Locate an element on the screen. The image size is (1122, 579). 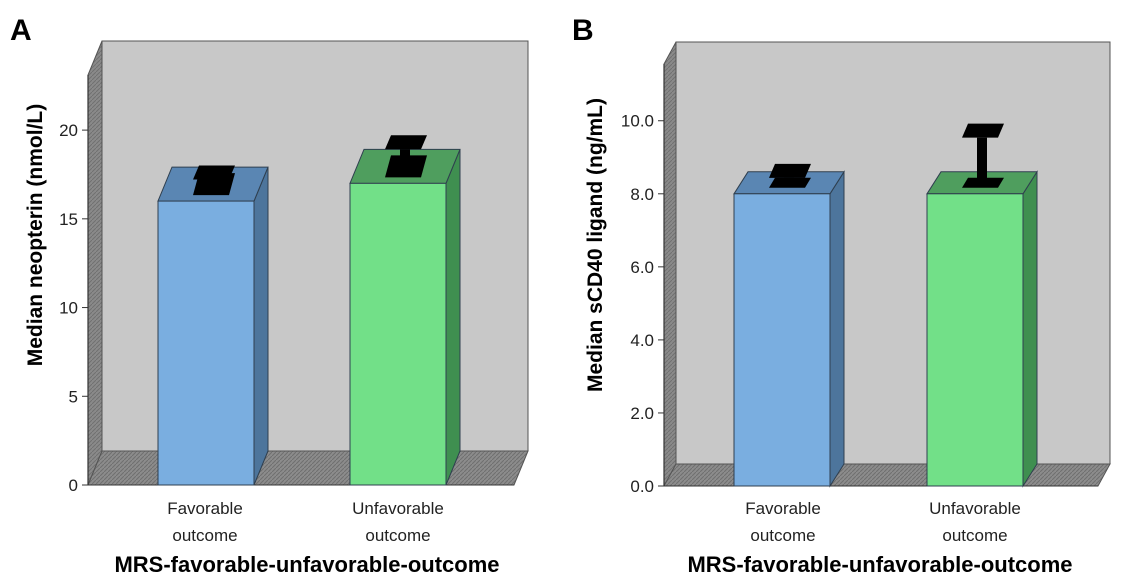
y-tick-label: 4.0 is located at coordinates (642, 340).